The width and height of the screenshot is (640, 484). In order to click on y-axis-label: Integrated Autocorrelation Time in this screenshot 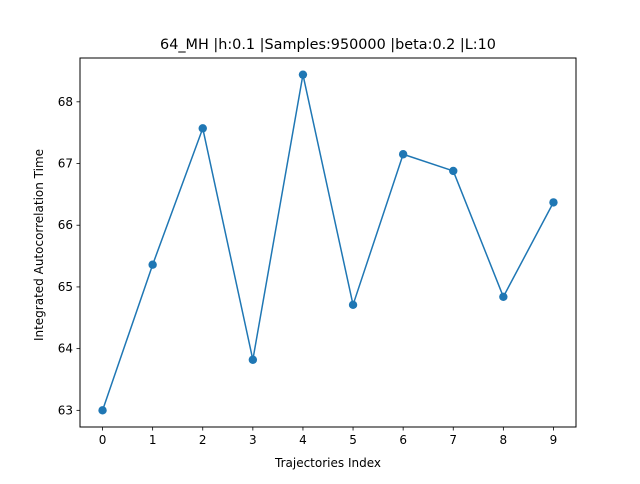, I will do `click(39, 245)`.